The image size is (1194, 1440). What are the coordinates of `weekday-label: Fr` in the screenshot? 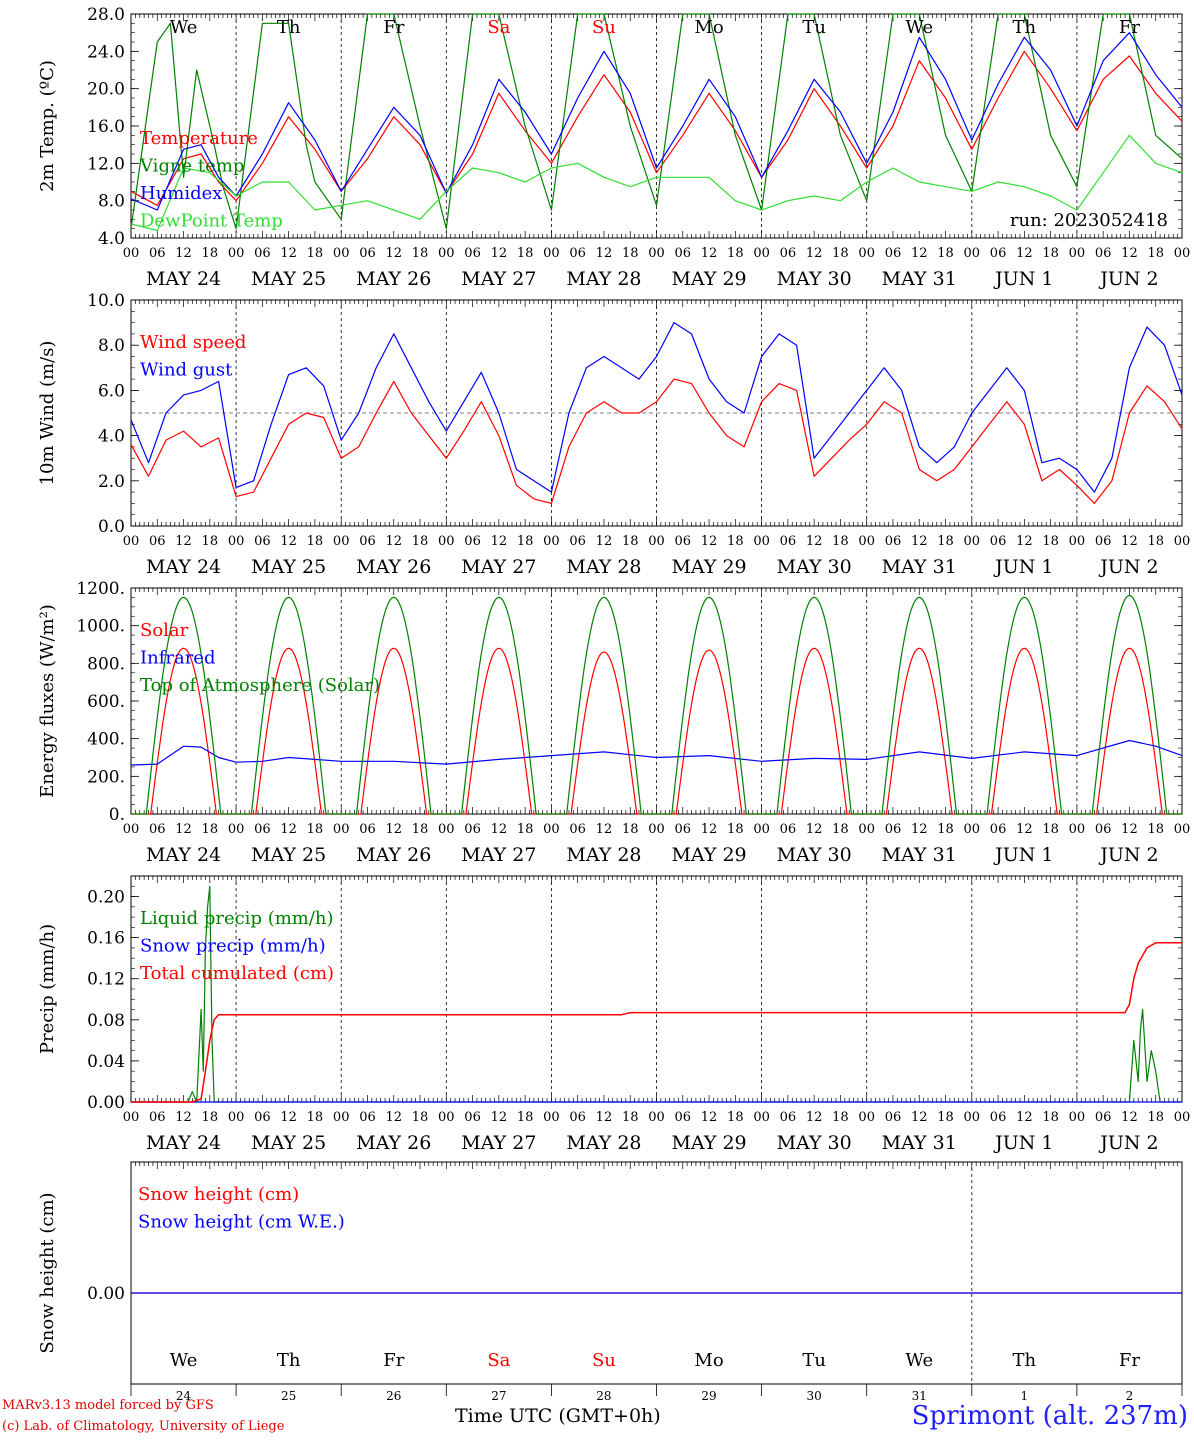 It's located at (1129, 1360).